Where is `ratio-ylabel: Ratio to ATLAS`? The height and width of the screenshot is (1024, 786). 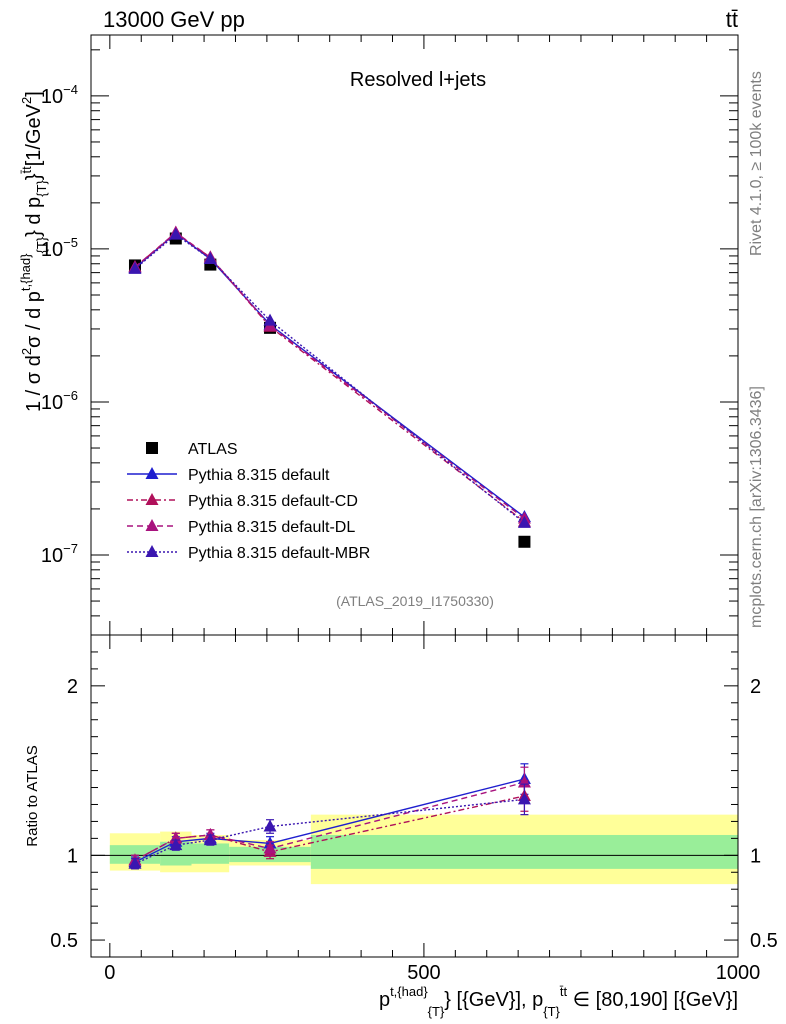
ratio-ylabel: Ratio to ATLAS is located at coordinates (32, 795).